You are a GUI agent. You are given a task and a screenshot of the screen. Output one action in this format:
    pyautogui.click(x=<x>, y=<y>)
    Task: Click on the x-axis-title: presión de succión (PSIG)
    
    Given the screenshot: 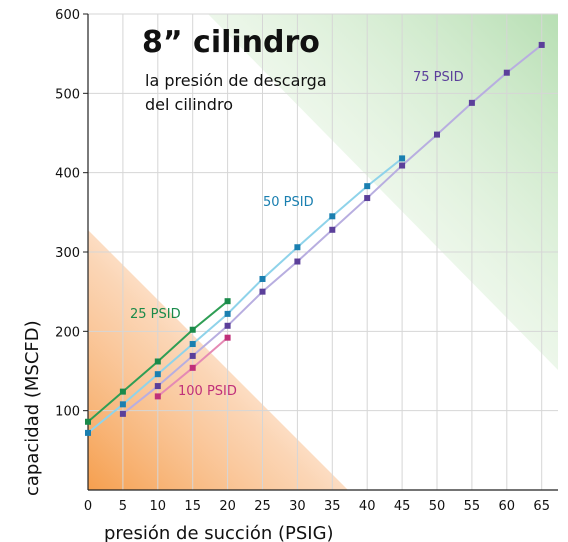 What is the action you would take?
    pyautogui.click(x=219, y=532)
    